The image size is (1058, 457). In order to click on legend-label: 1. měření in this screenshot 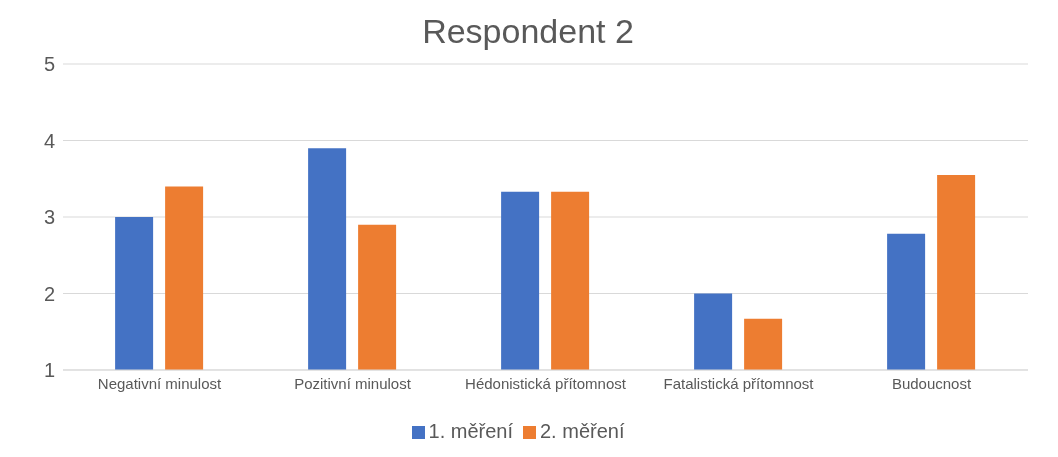, I will do `click(470, 431)`.